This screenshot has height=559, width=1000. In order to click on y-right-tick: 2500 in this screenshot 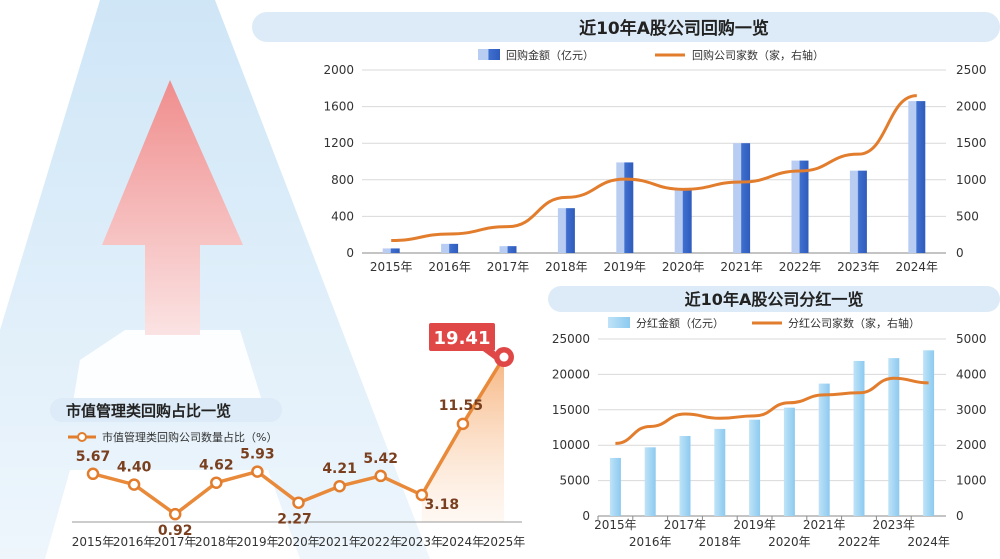, I will do `click(971, 70)`.